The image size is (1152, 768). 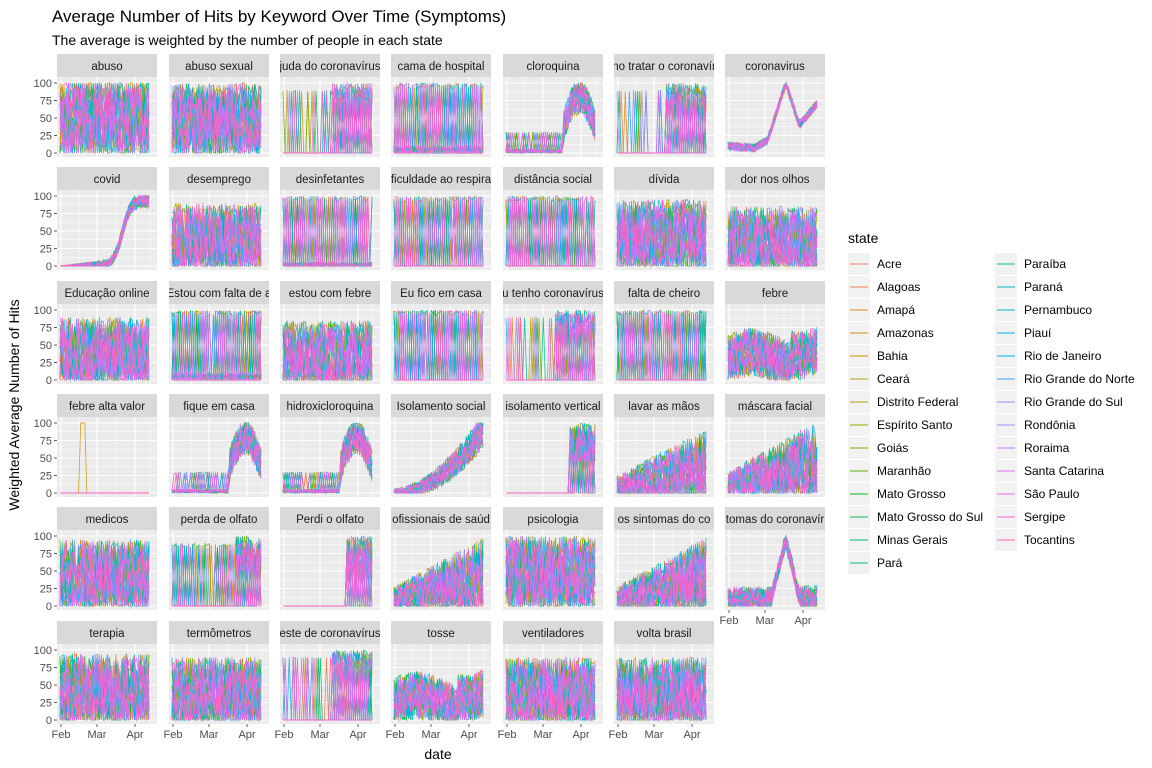 I want to click on legend-label: Piauí, so click(x=1038, y=333).